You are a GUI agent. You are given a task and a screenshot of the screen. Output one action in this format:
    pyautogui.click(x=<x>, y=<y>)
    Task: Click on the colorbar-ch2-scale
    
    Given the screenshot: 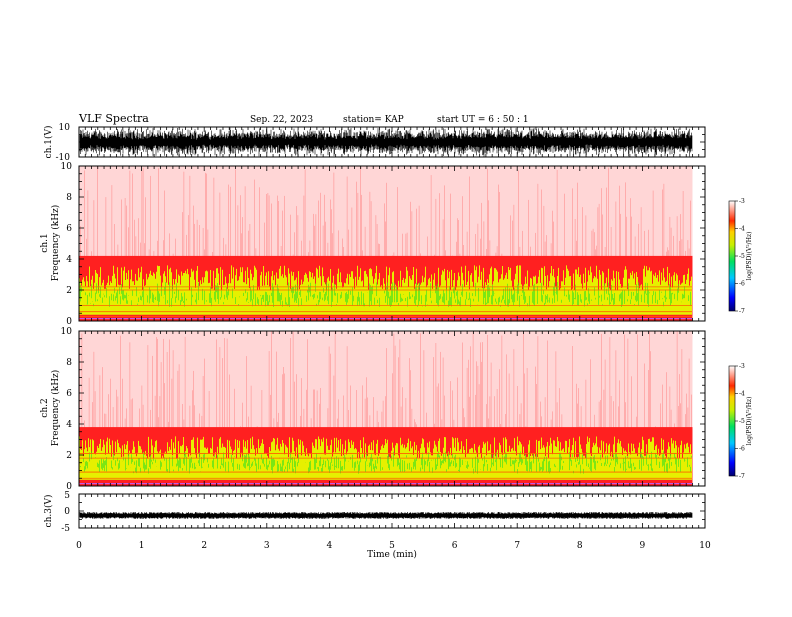 What is the action you would take?
    pyautogui.click(x=732, y=421)
    